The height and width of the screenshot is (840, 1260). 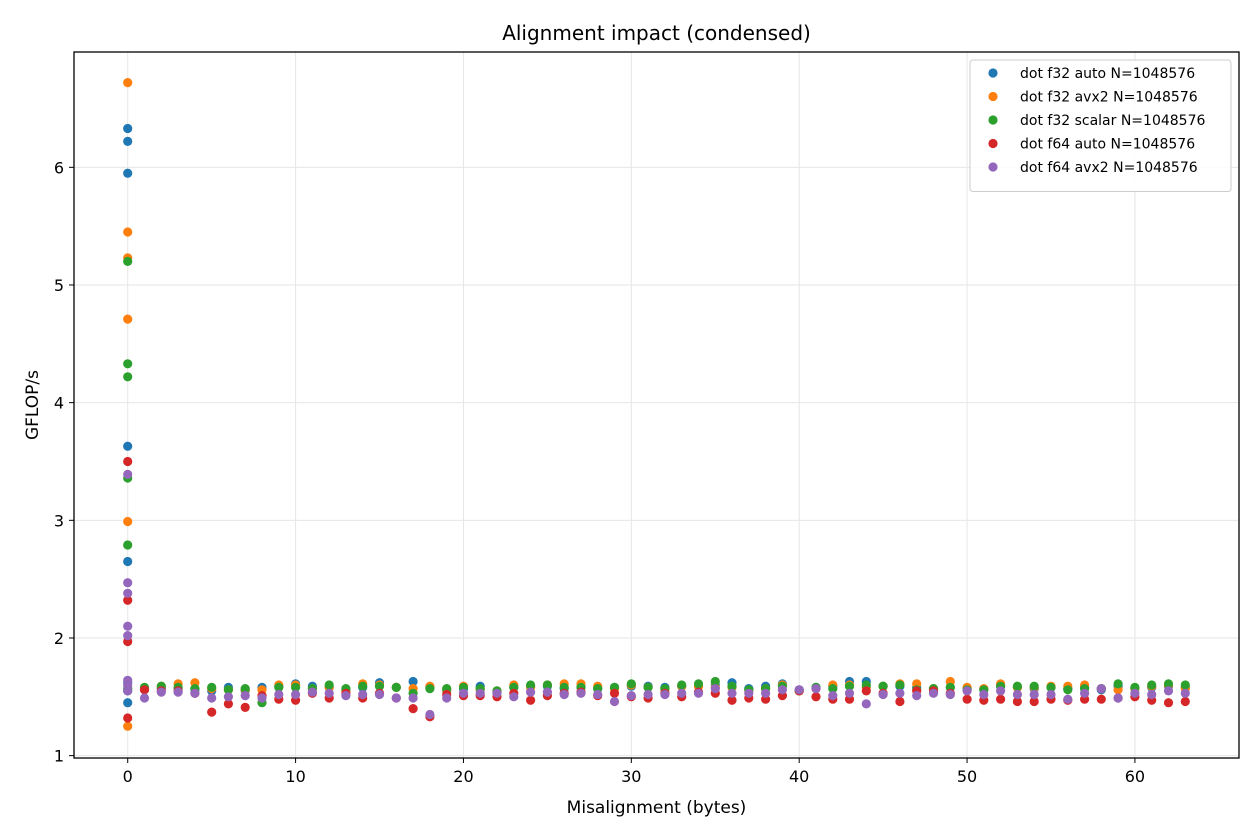 I want to click on x-tick-label: 40, so click(x=799, y=776).